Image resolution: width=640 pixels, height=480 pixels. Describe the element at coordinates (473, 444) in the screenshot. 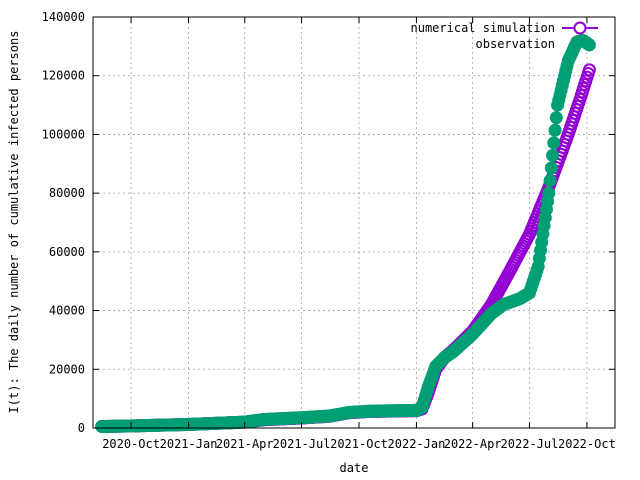

I see `x-tick-label: 2022-Apr` at that location.